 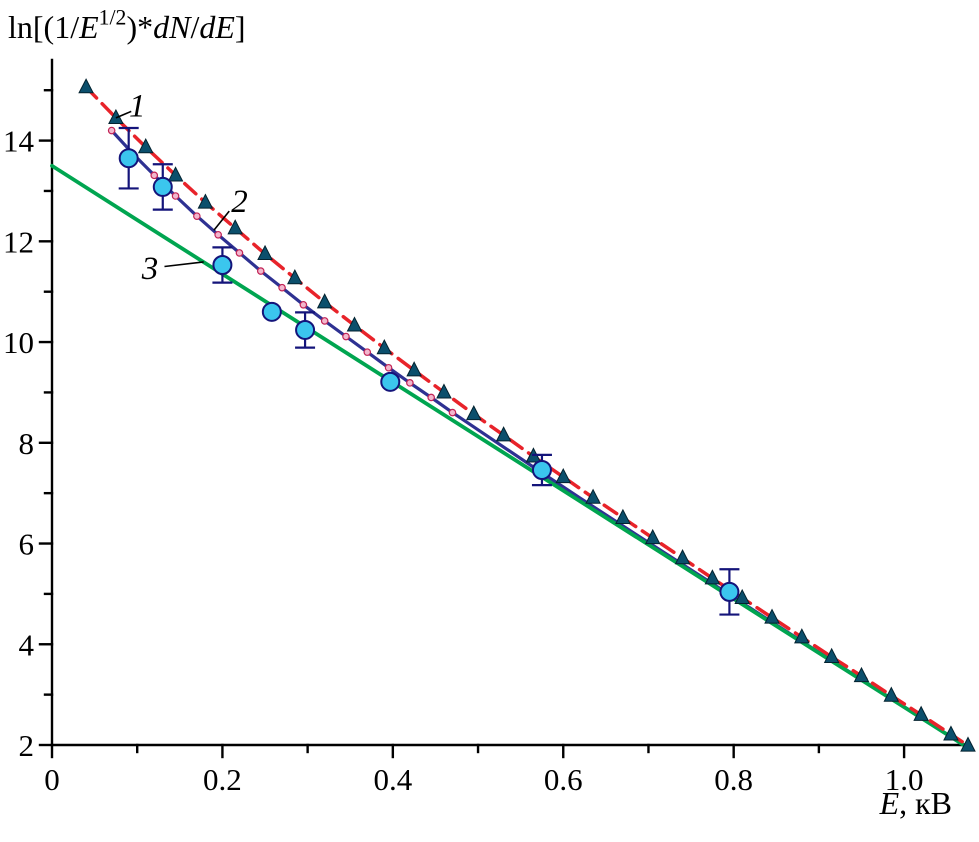 What do you see at coordinates (563, 779) in the screenshot?
I see `x-tick-label: 0.6` at bounding box center [563, 779].